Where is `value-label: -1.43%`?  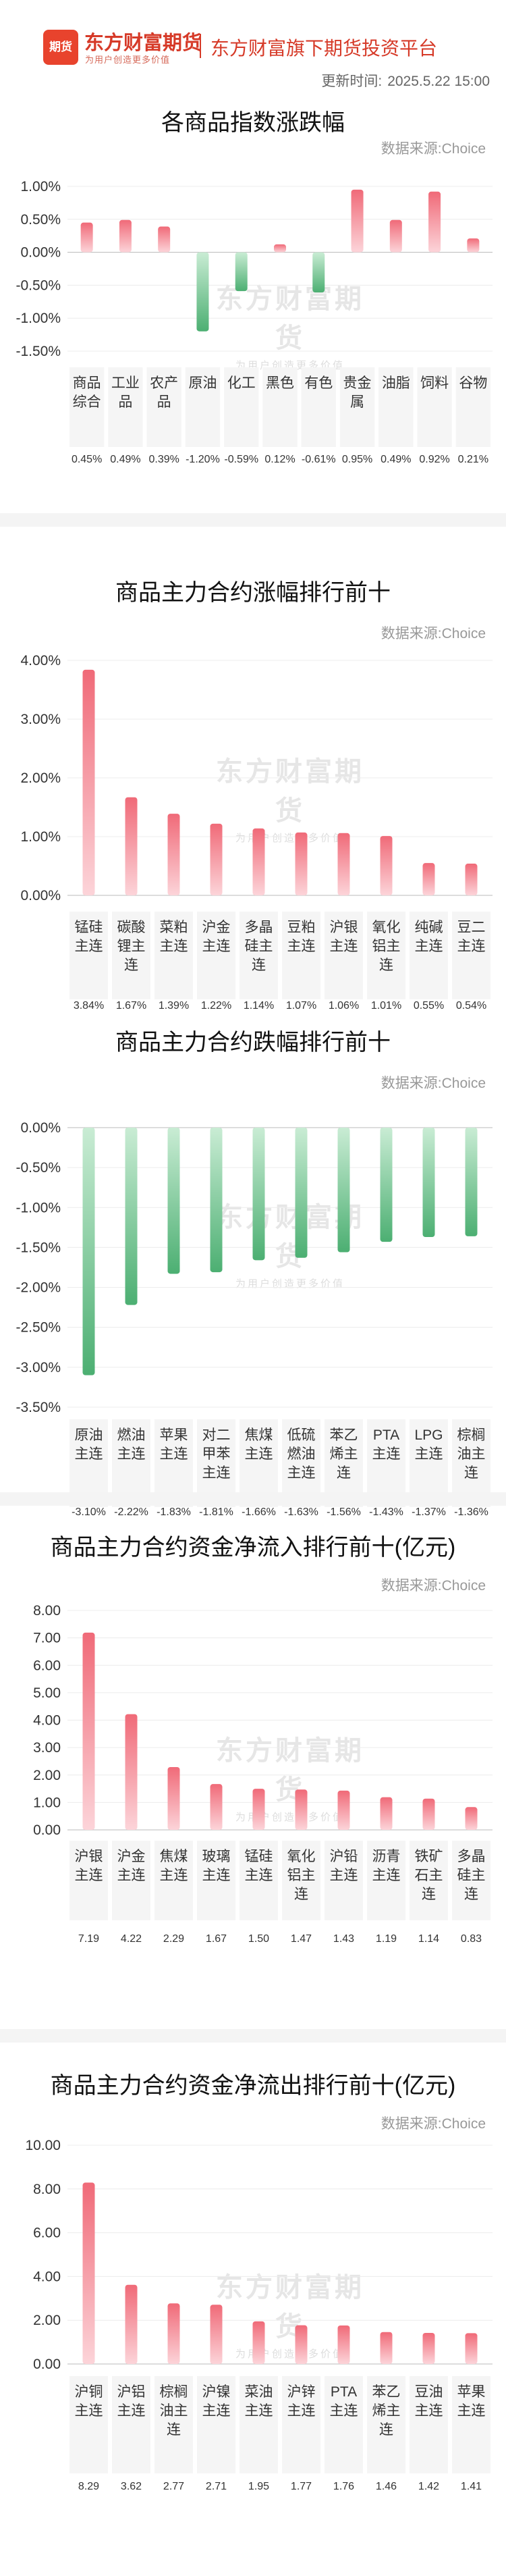 value-label: -1.43% is located at coordinates (386, 1512).